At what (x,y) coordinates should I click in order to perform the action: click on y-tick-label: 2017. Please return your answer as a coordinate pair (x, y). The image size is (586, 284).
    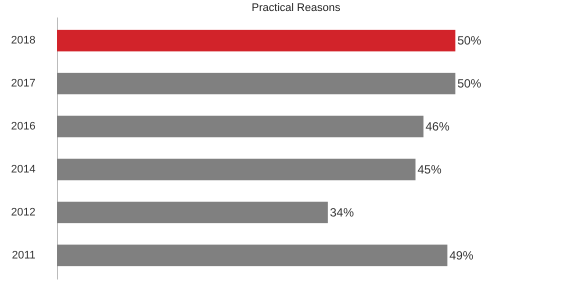
    Looking at the image, I should click on (23, 84).